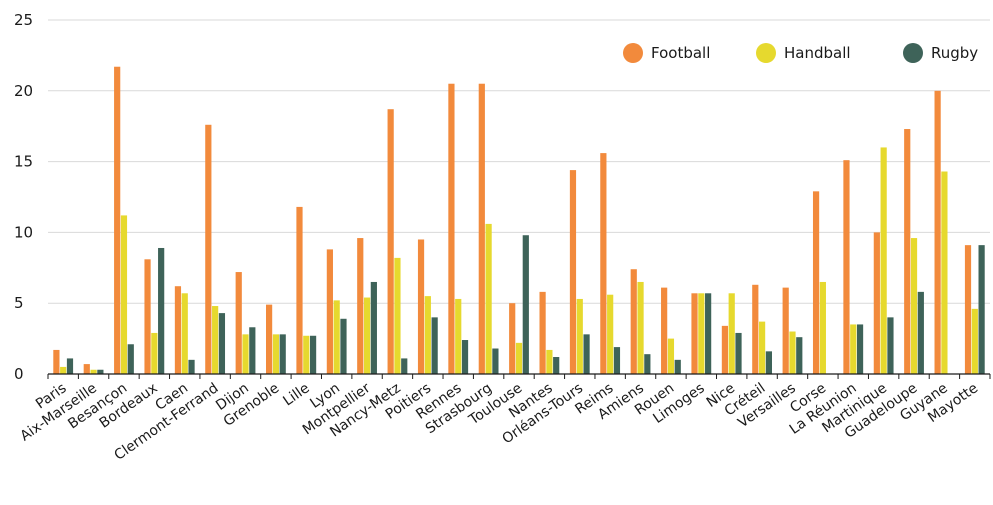 The image size is (993, 505). Describe the element at coordinates (519, 376) in the screenshot. I see `x-axis` at that location.